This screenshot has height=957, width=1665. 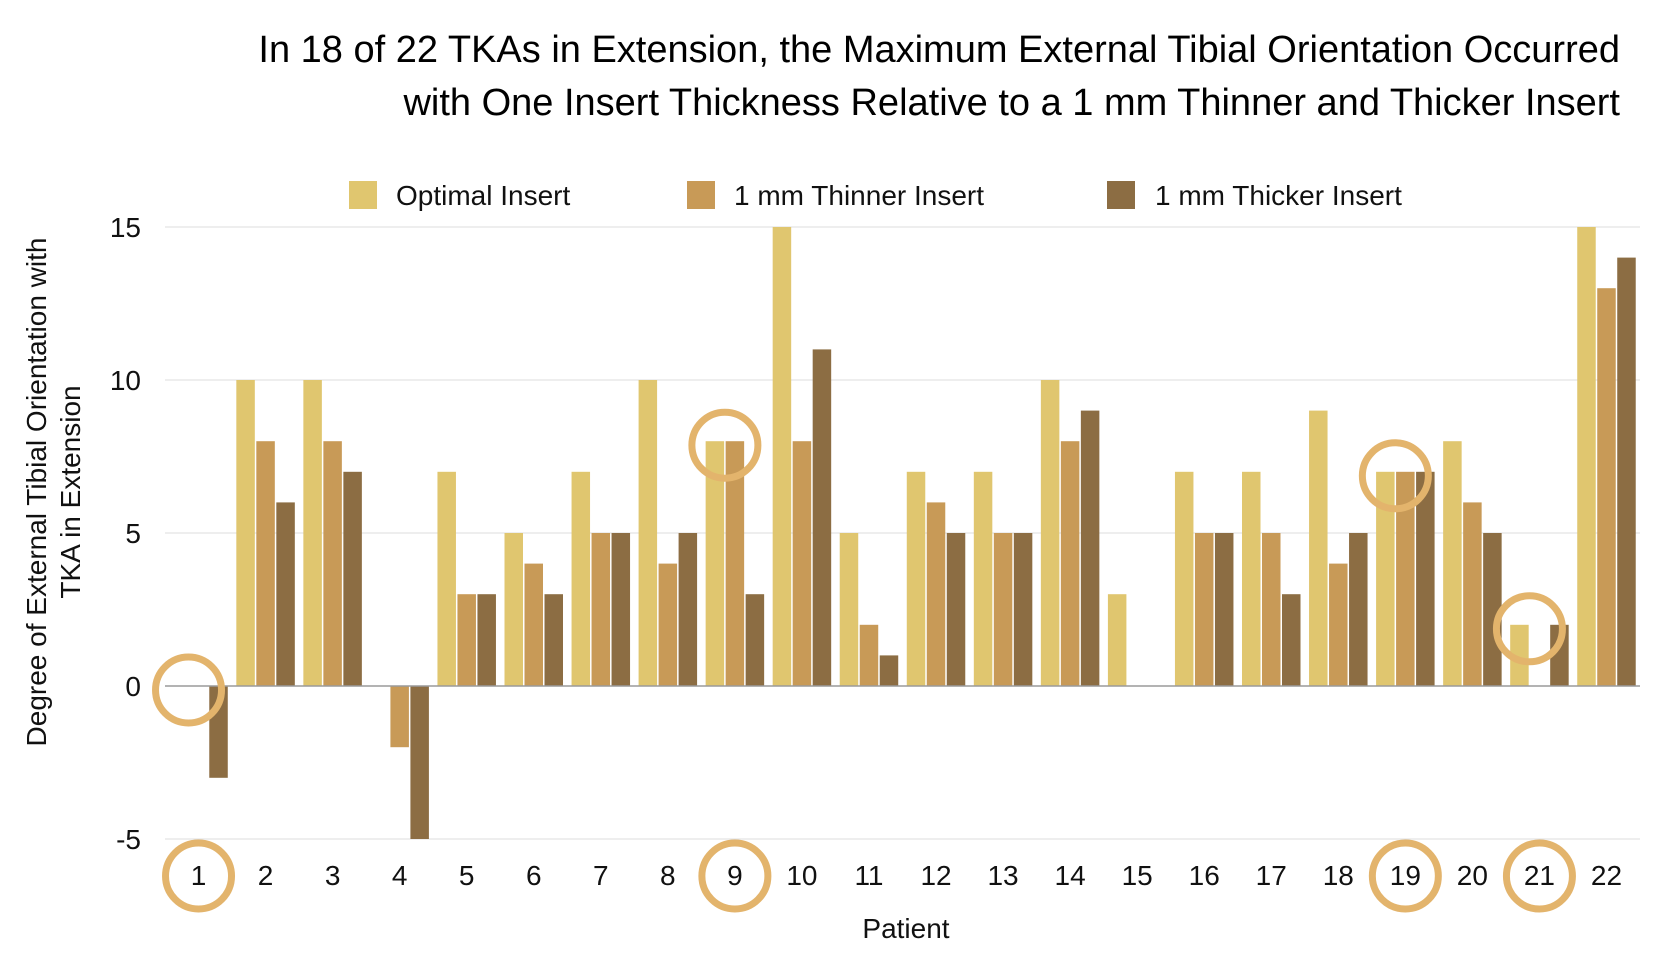 What do you see at coordinates (1472, 875) in the screenshot?
I see `x-tick-label: 20` at bounding box center [1472, 875].